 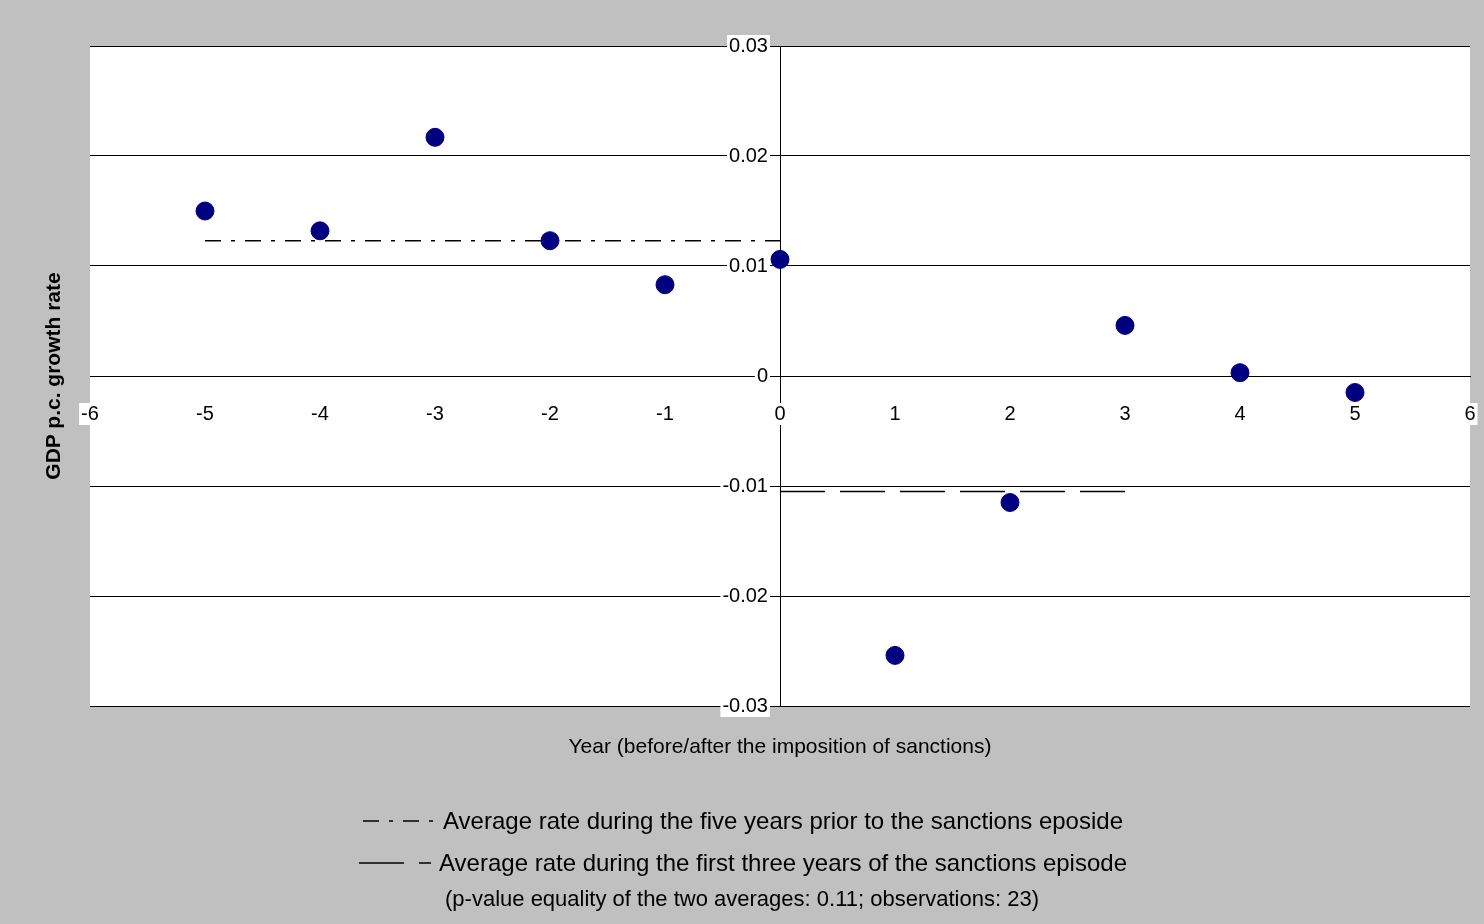 I want to click on y-tick-label: -0.03, so click(x=745, y=704).